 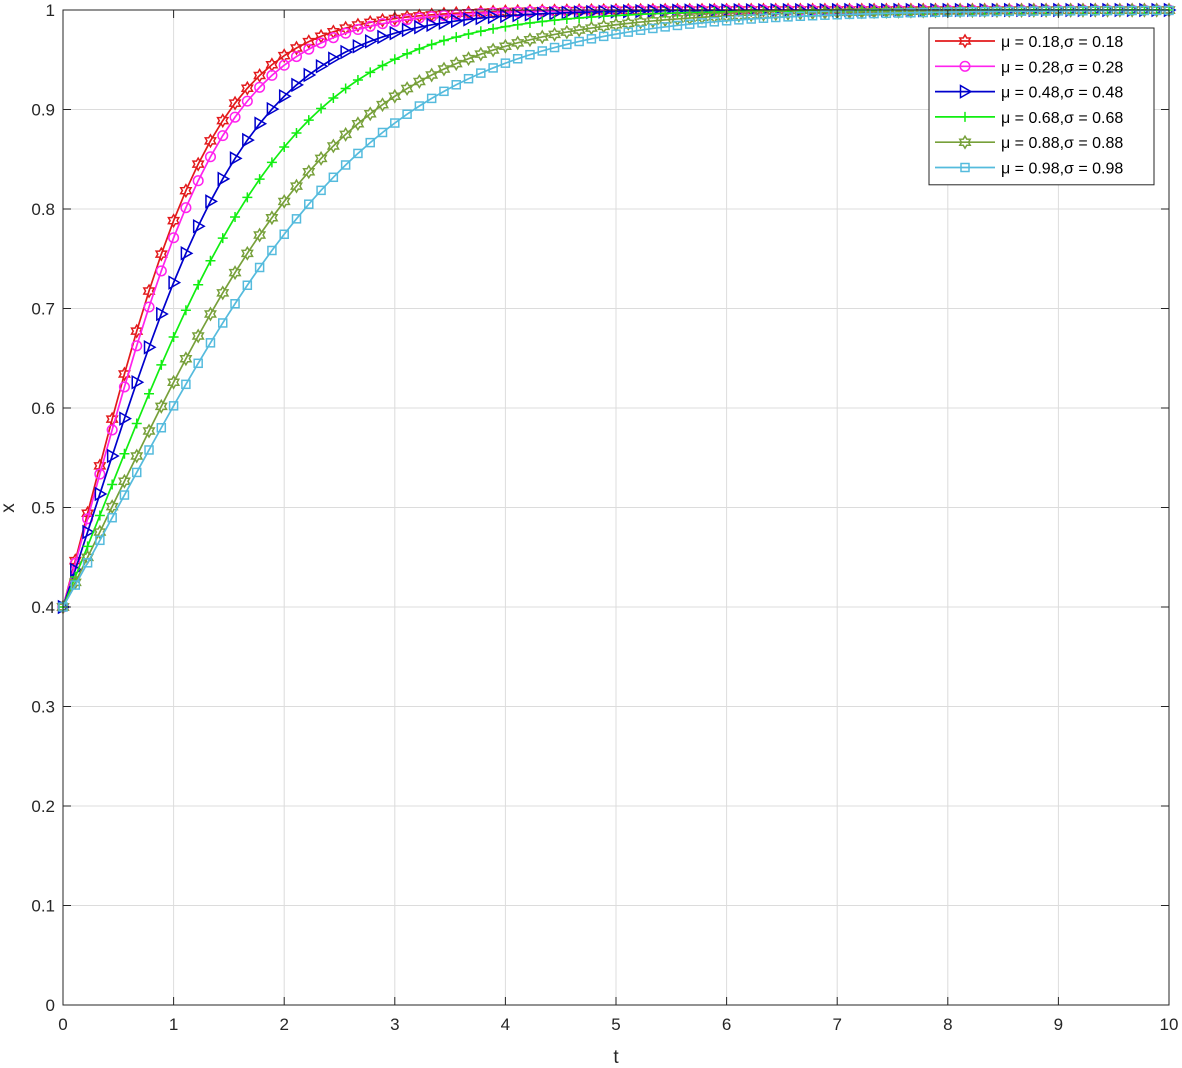 I want to click on legend-item: μ = 0.88,σ = 0.88, so click(x=1029, y=143).